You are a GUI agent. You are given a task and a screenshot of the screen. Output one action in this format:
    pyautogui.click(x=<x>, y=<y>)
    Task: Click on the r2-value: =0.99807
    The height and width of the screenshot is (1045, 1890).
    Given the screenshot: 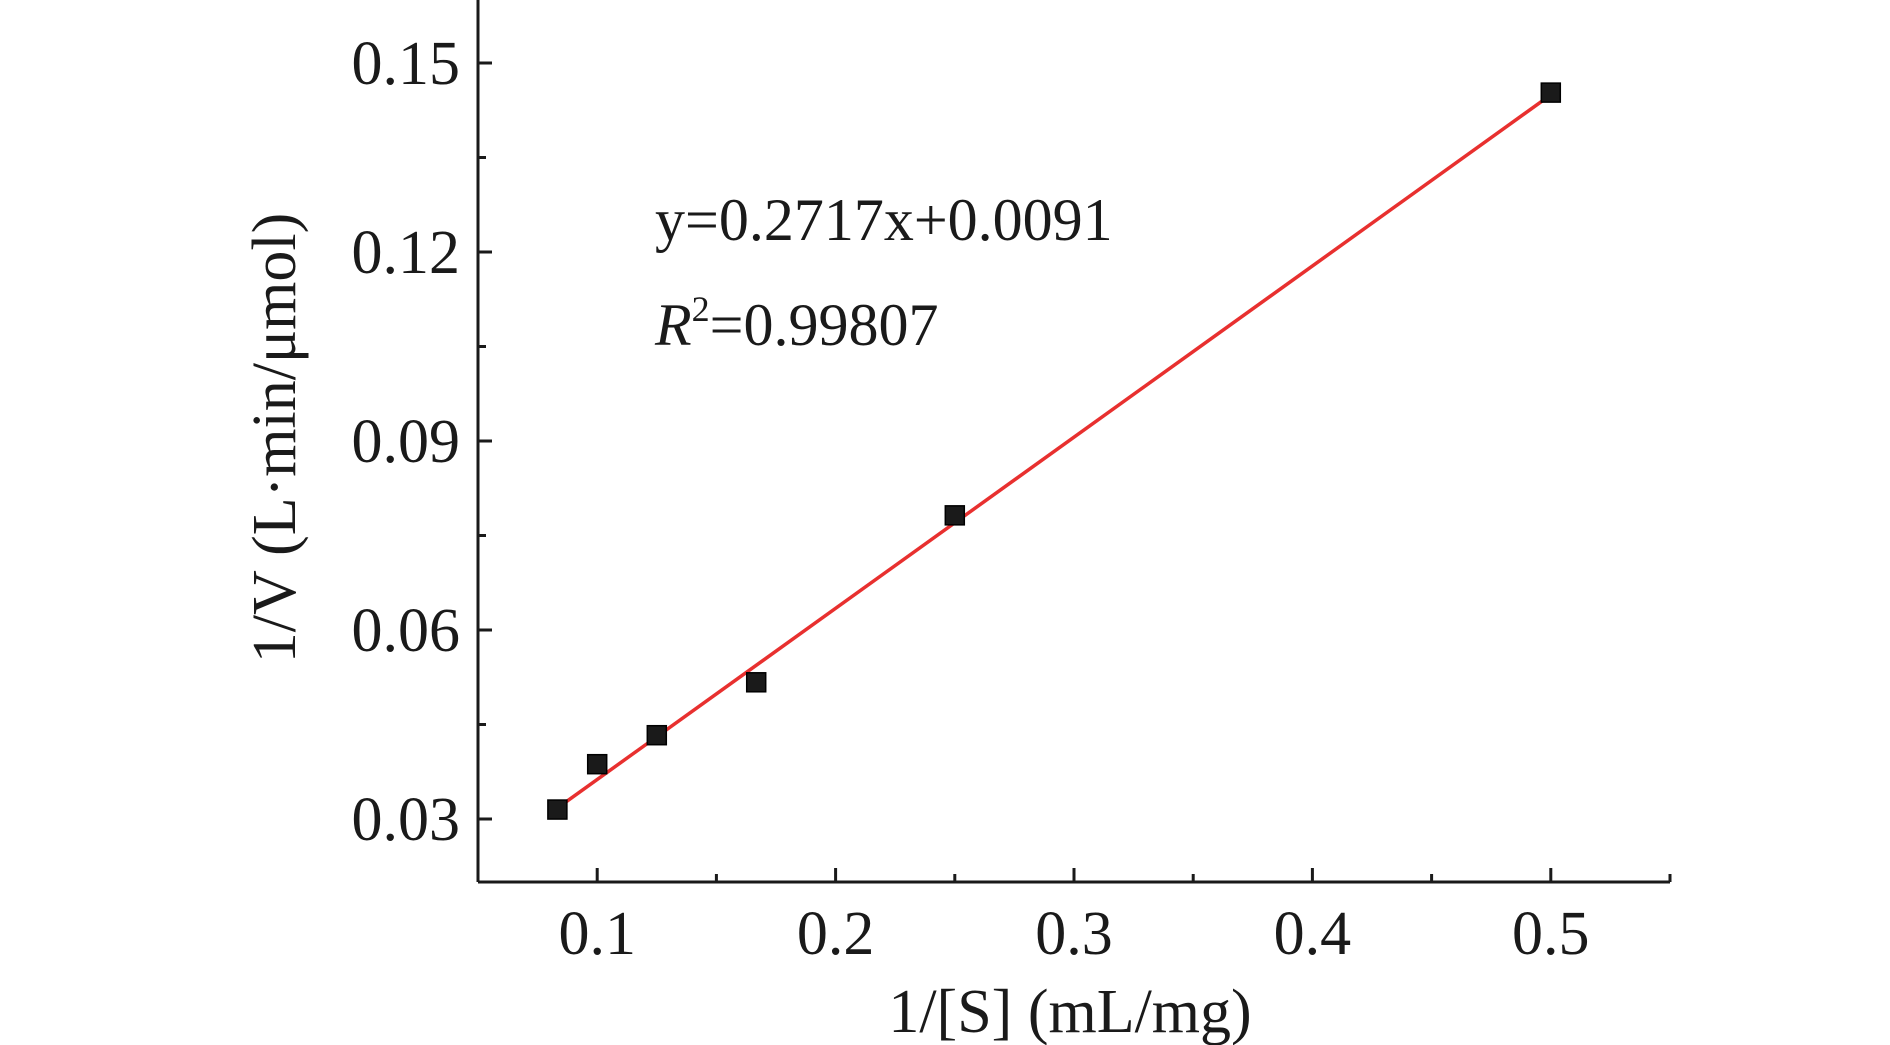 What is the action you would take?
    pyautogui.click(x=824, y=325)
    